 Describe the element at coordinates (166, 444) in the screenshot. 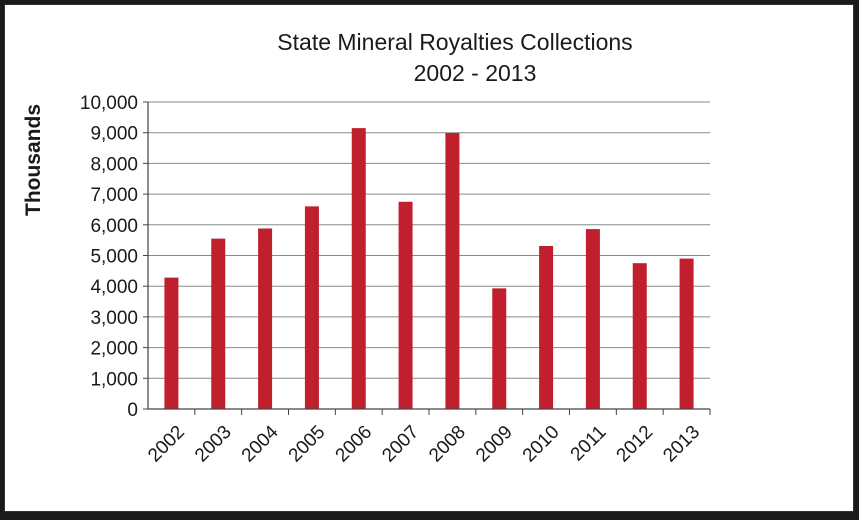

I see `x-tick-label: 2002` at that location.